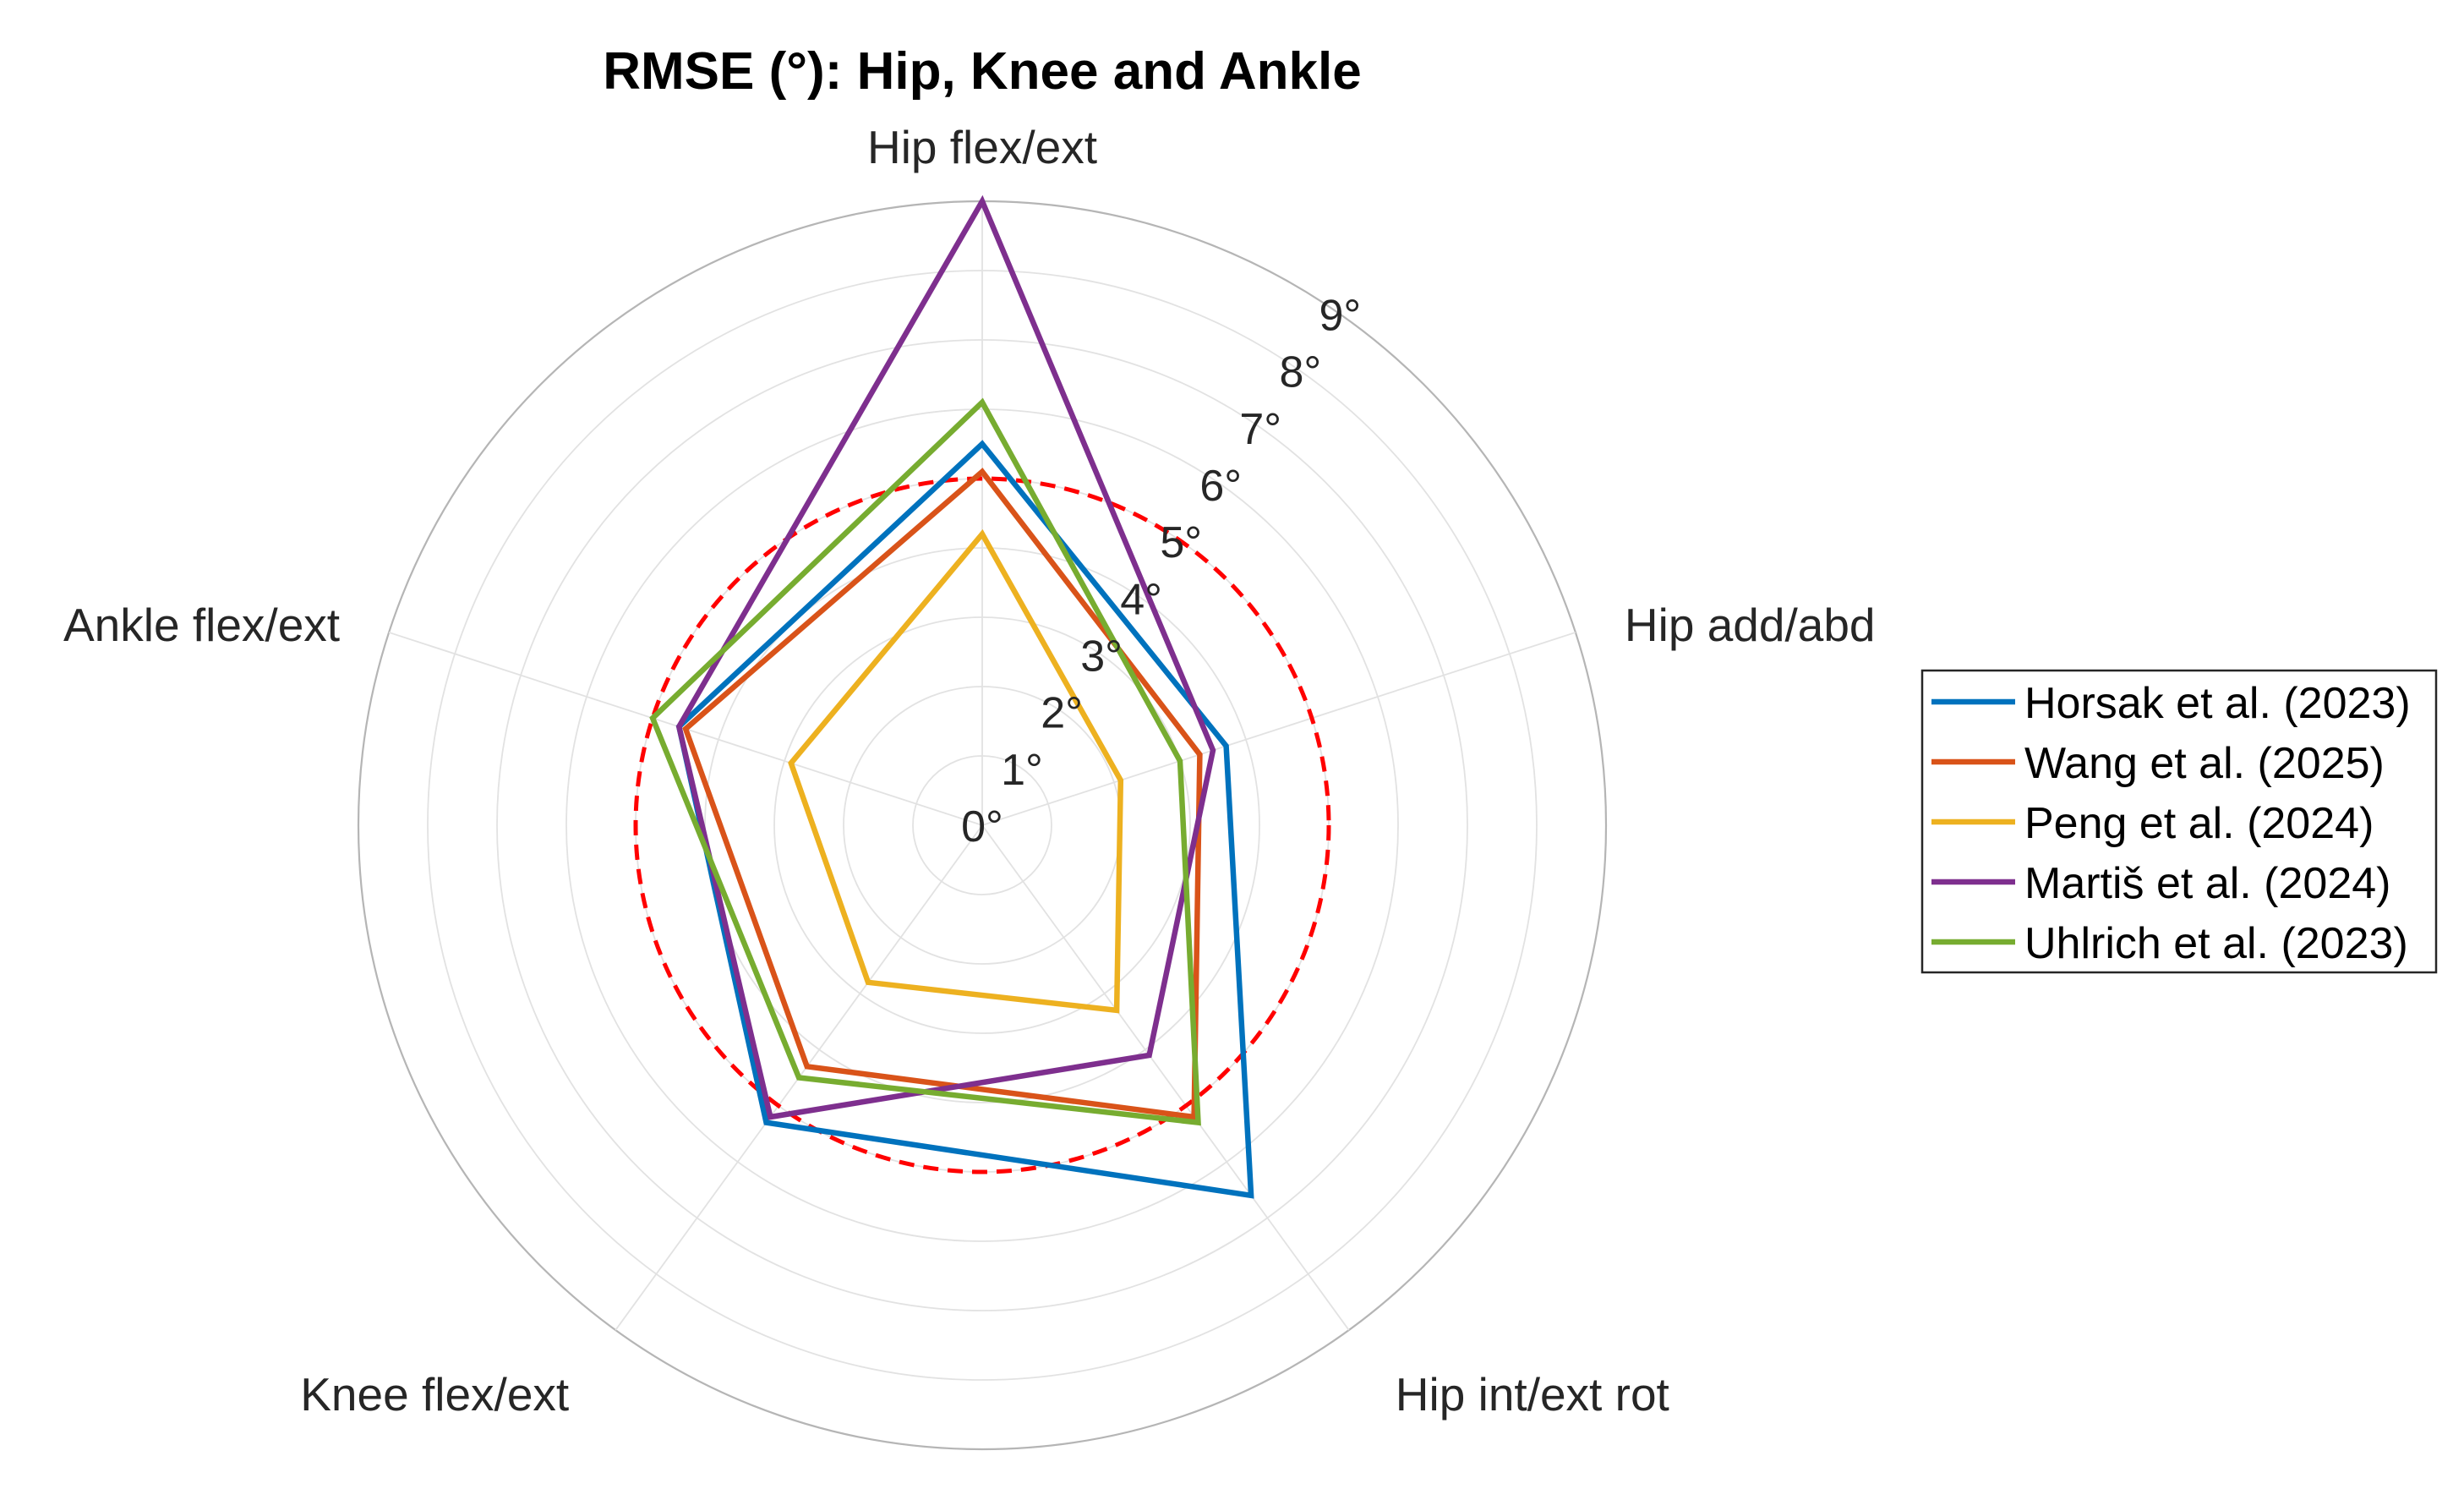 Image resolution: width=2464 pixels, height=1500 pixels. What do you see at coordinates (2207, 883) in the screenshot?
I see `legend-label-3: Martiš et al. (2024)` at bounding box center [2207, 883].